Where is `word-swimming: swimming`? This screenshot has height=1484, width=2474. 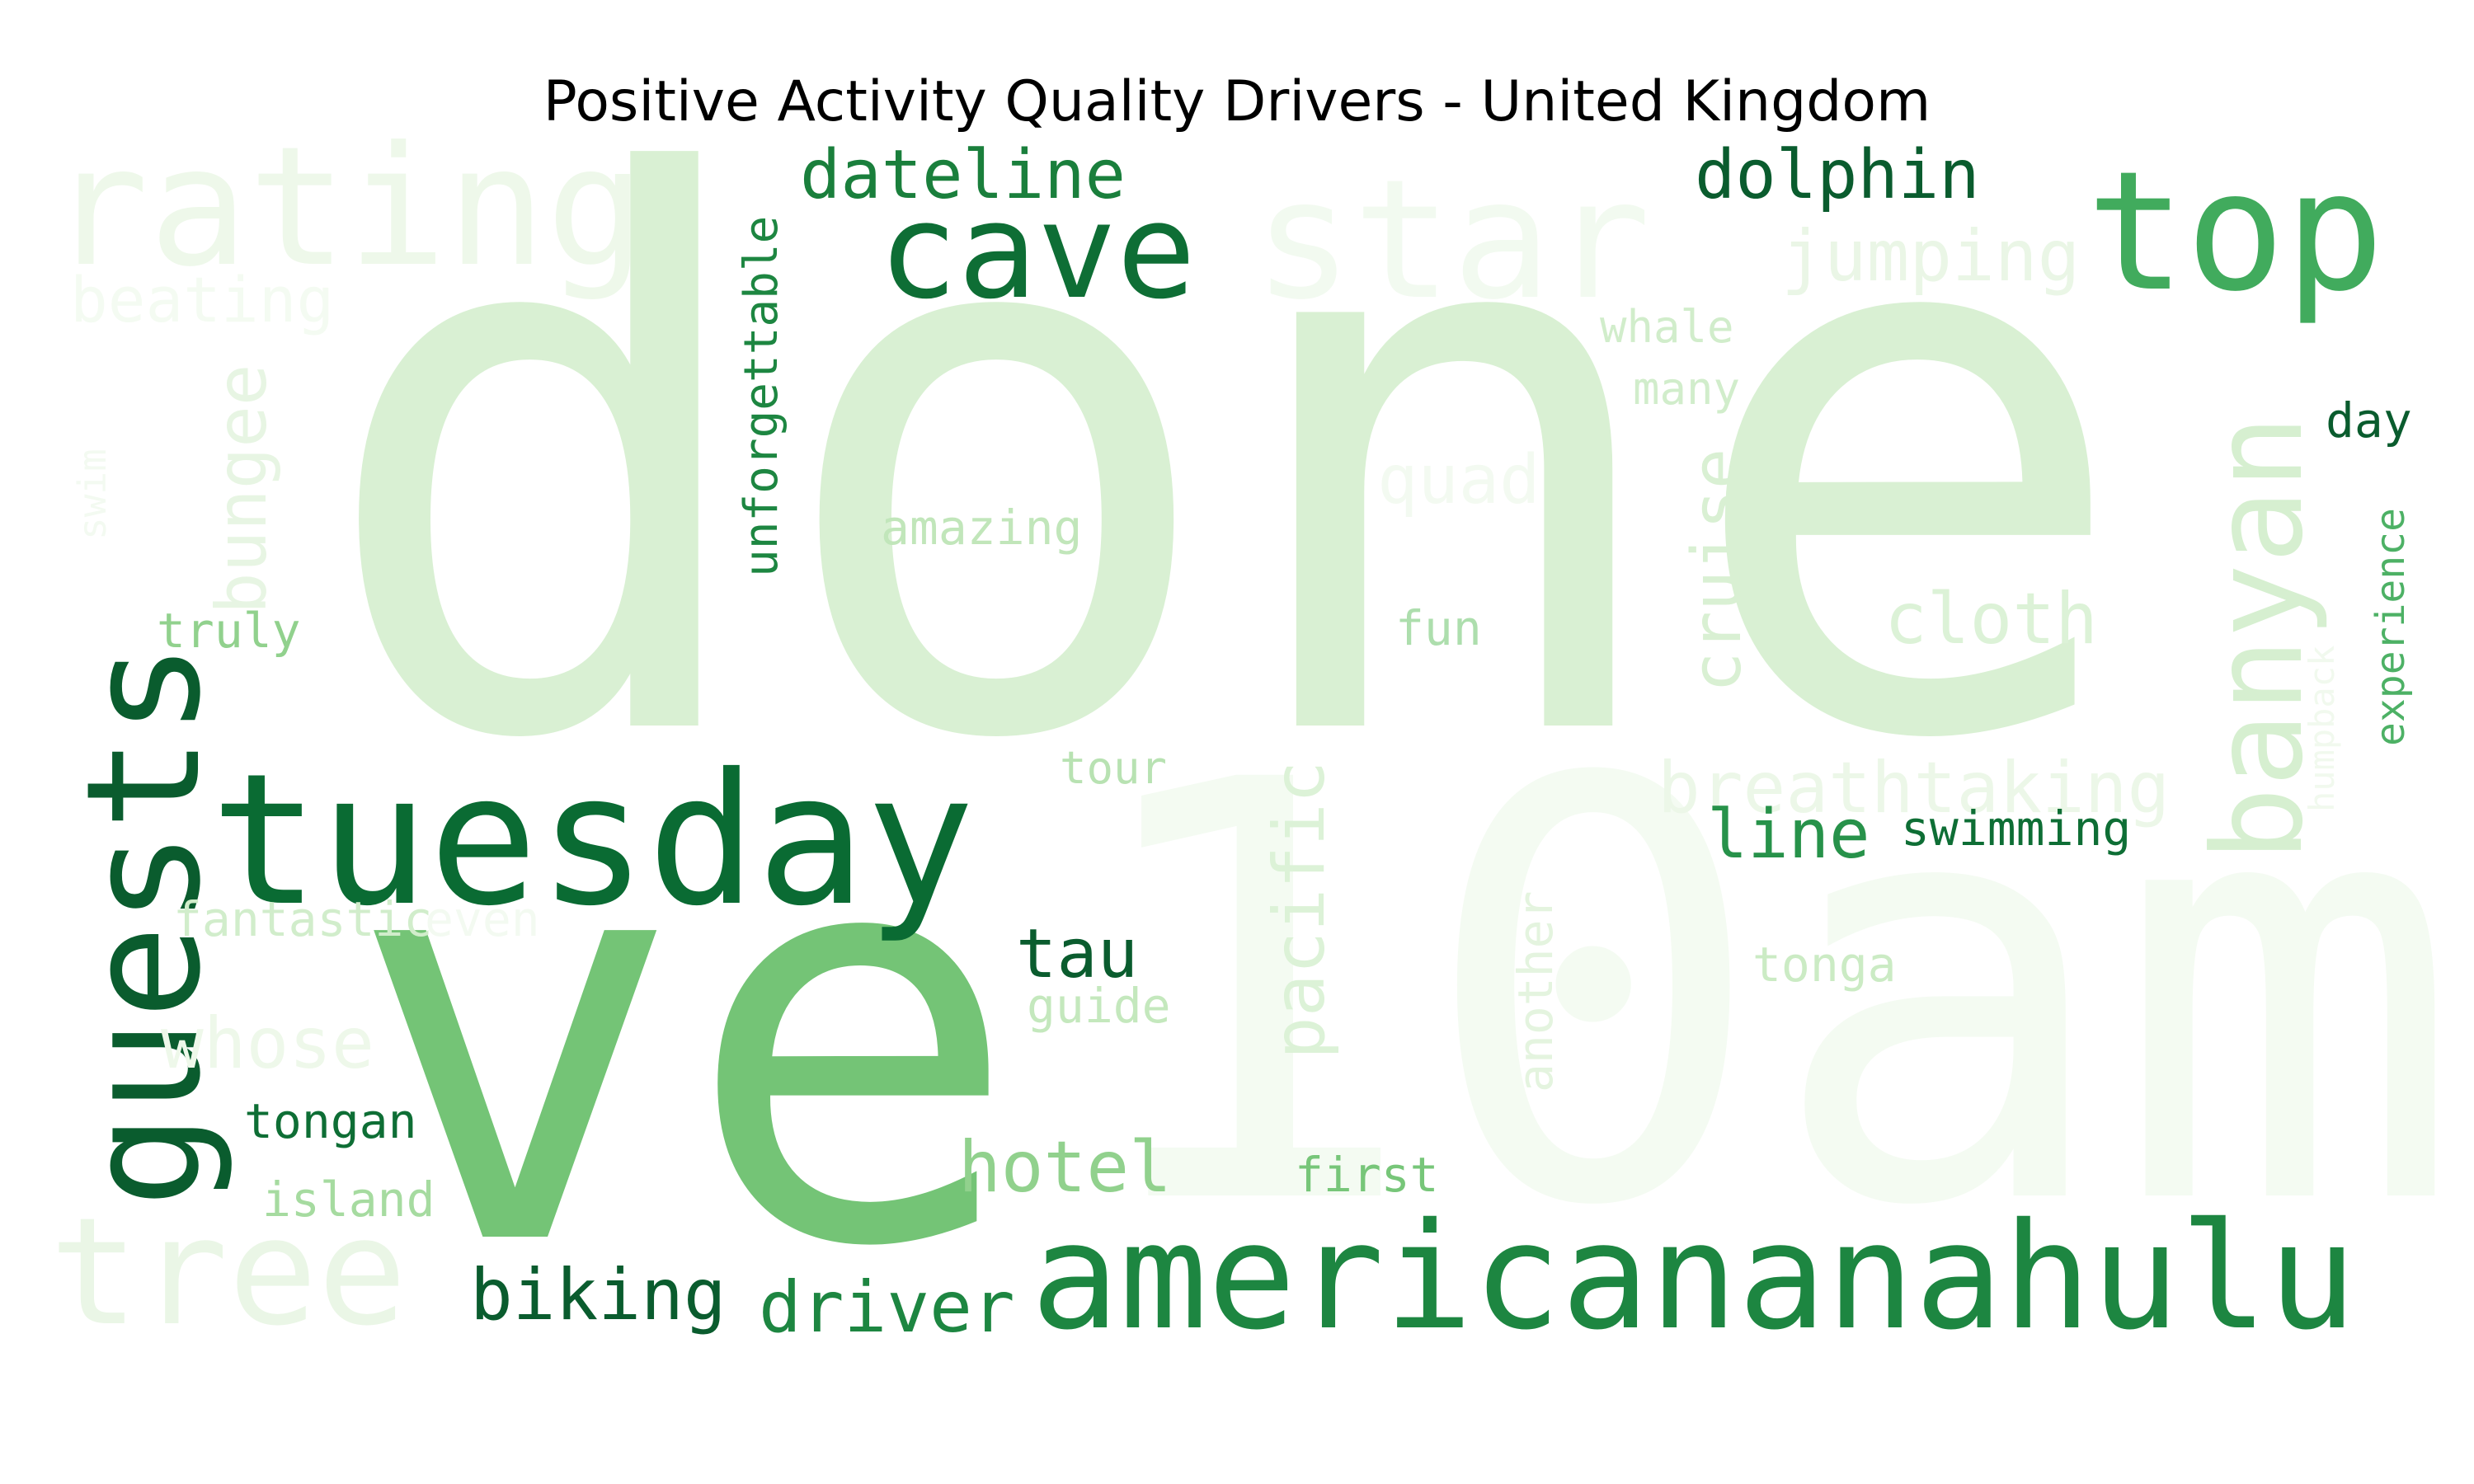 word-swimming: swimming is located at coordinates (2016, 829).